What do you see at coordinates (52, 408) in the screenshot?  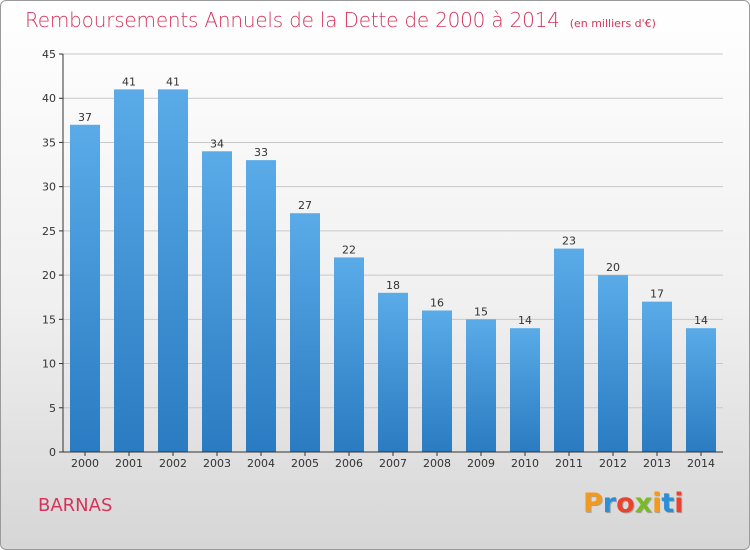 I see `y-tick-label: 5` at bounding box center [52, 408].